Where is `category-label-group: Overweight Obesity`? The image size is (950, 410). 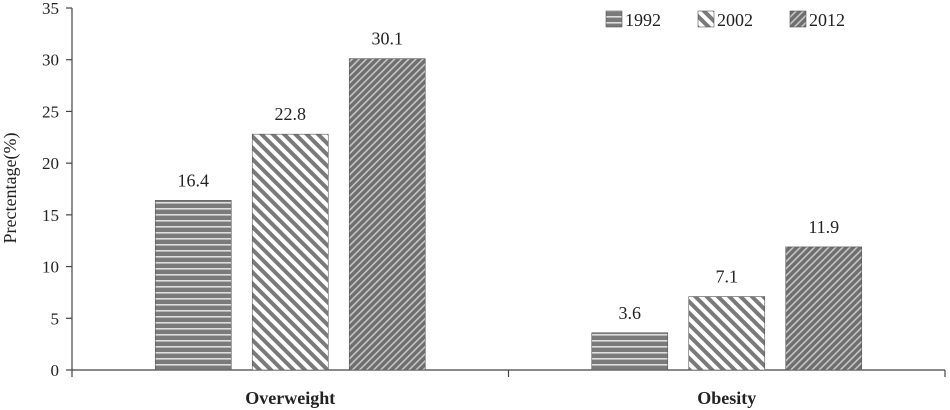
category-label-group: Overweight Obesity is located at coordinates (500, 398).